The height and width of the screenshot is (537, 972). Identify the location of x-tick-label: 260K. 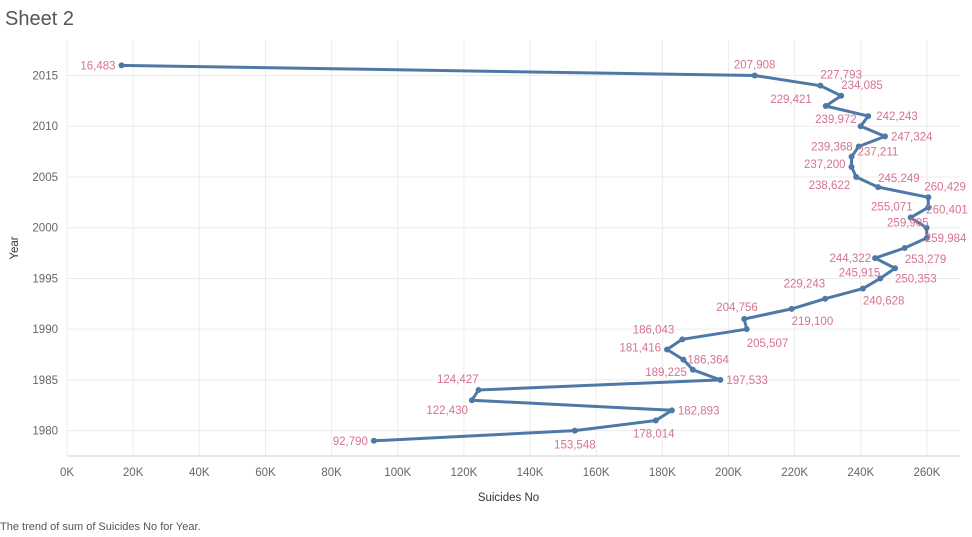
(926, 473).